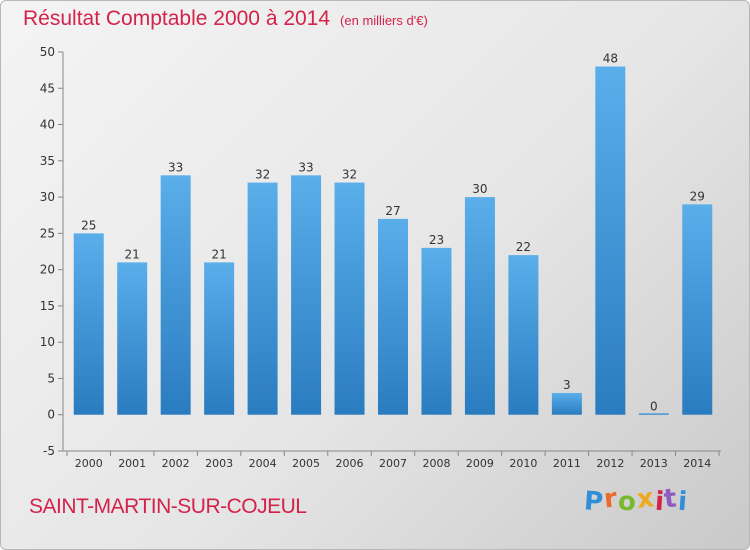 This screenshot has height=550, width=750. Describe the element at coordinates (479, 189) in the screenshot. I see `bar-value-label: 30` at that location.